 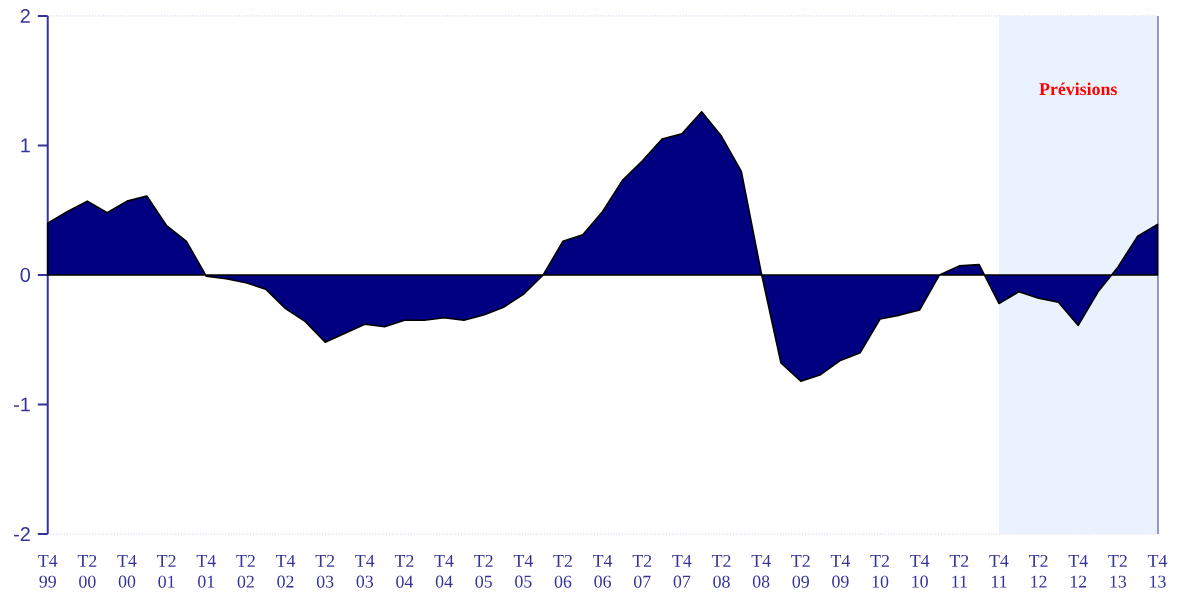 What do you see at coordinates (603, 571) in the screenshot?
I see `x-tick-label: T4 06` at bounding box center [603, 571].